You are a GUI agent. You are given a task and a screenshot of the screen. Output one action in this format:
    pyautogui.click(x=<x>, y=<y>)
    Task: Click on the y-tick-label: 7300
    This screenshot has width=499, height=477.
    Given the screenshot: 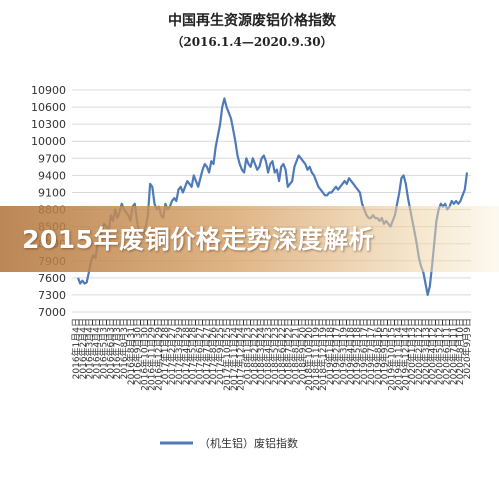 What is the action you would take?
    pyautogui.click(x=52, y=295)
    